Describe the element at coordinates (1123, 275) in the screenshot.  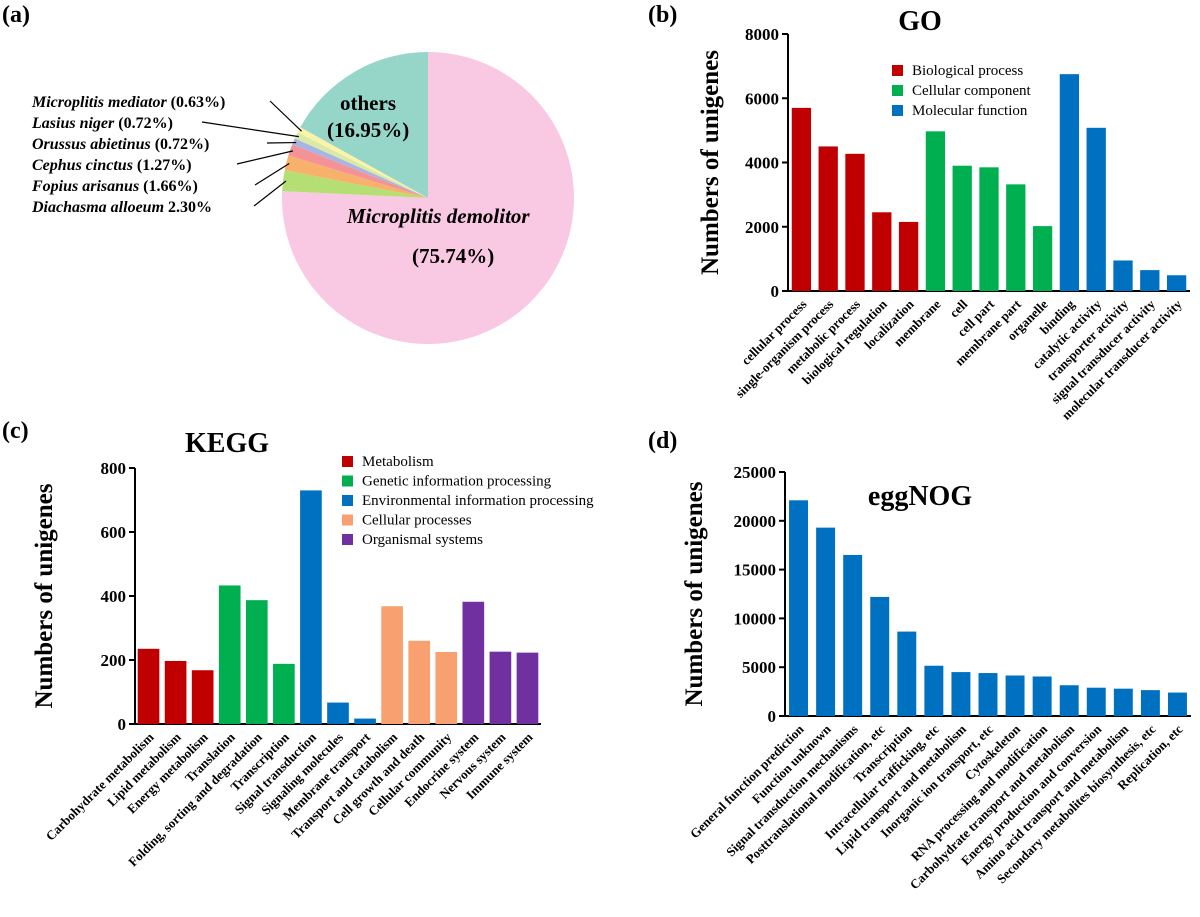
I see `bar-transporter-activity` at that location.